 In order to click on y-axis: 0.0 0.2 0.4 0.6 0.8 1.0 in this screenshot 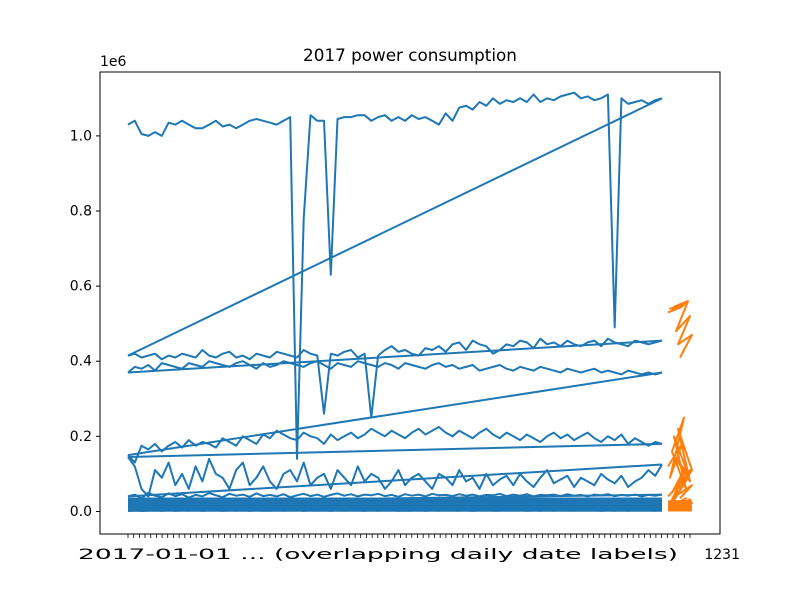, I will do `click(85, 324)`.